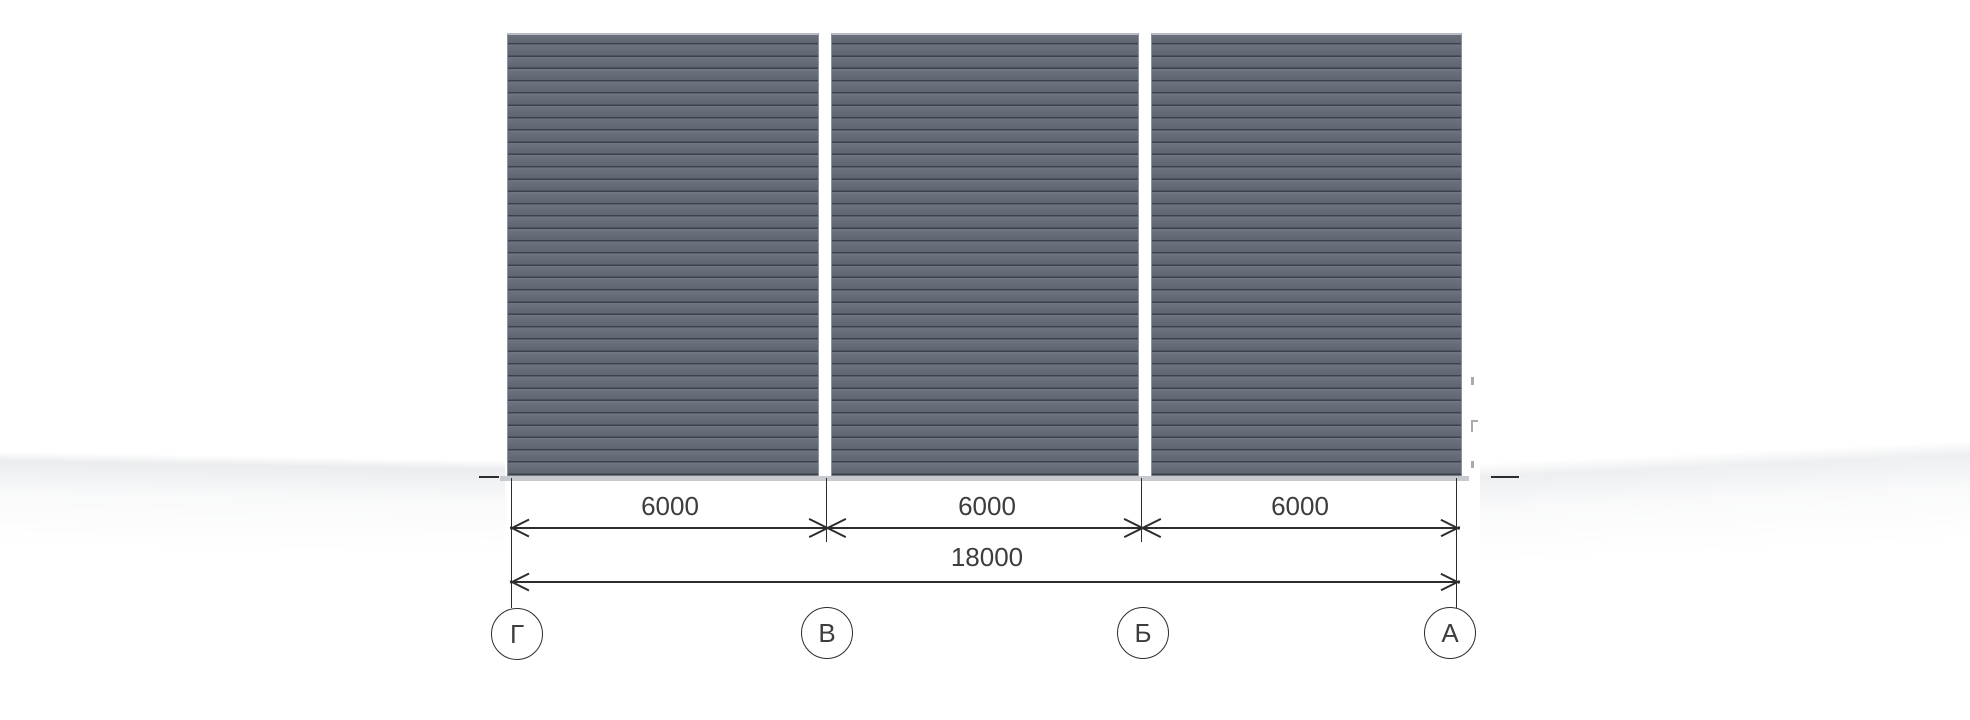 Image resolution: width=1970 pixels, height=720 pixels. Describe the element at coordinates (1456, 543) in the screenshot. I see `axis-line-a` at that location.